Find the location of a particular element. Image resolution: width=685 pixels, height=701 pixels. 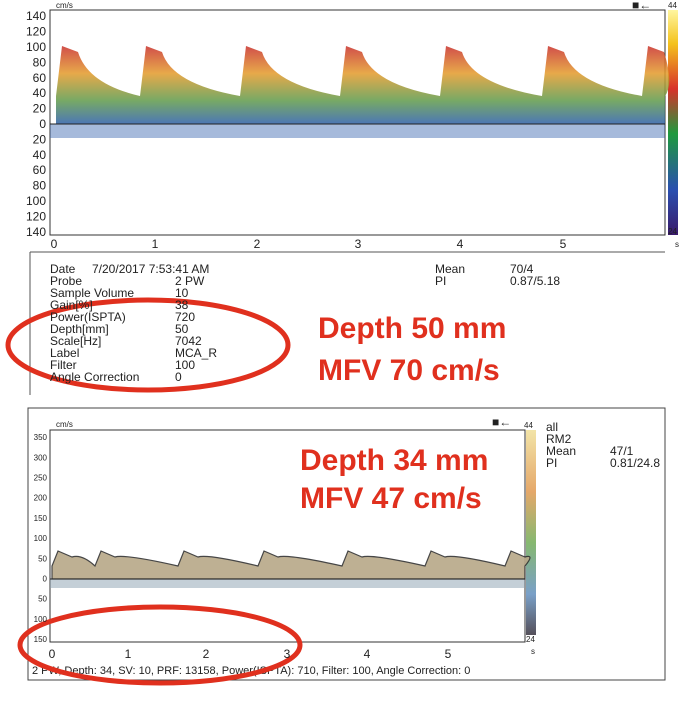

info-label: Probe is located at coordinates (66, 281).